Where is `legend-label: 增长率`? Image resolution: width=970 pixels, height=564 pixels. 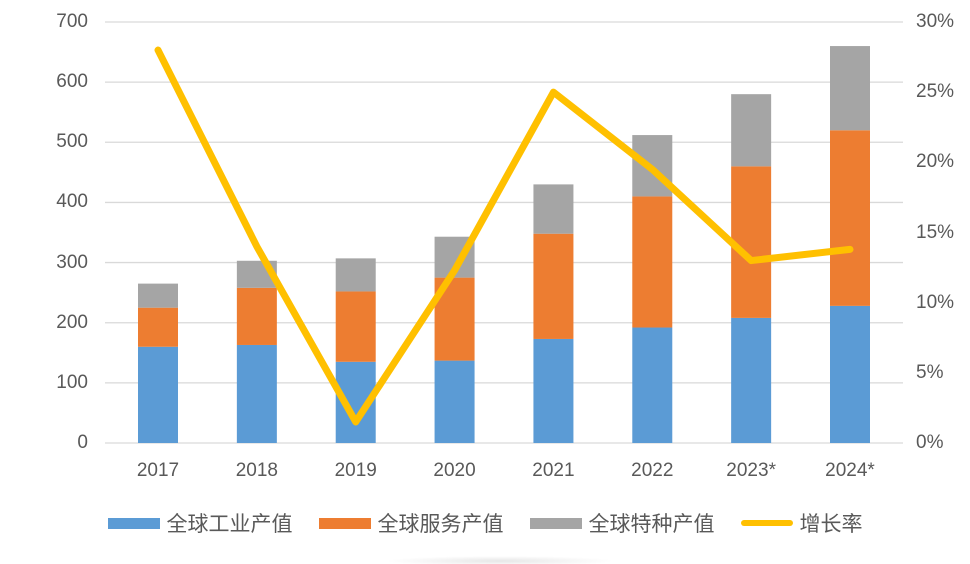
legend-label: 增长率 is located at coordinates (831, 524).